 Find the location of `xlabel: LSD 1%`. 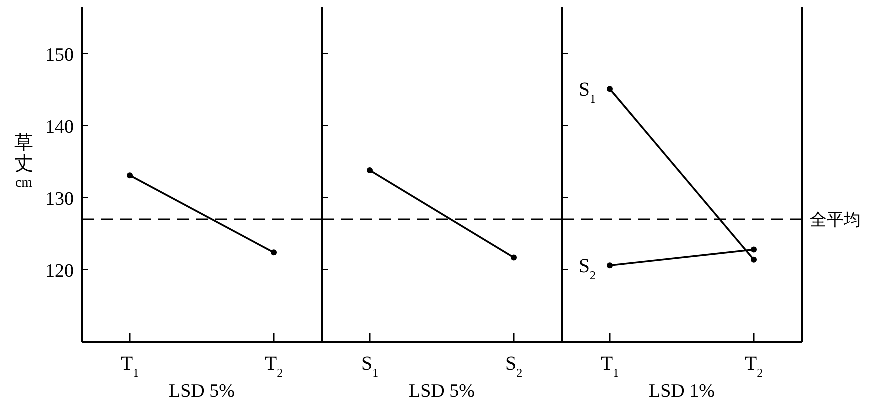

xlabel: LSD 1% is located at coordinates (682, 391).